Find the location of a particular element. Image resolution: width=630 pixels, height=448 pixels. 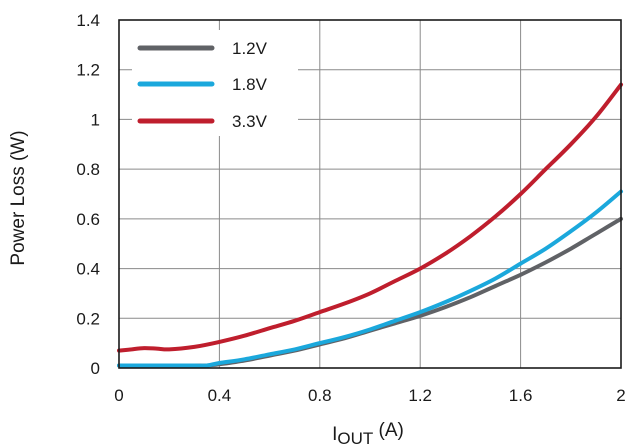

y-tick-label: 0.6 is located at coordinates (88, 219).